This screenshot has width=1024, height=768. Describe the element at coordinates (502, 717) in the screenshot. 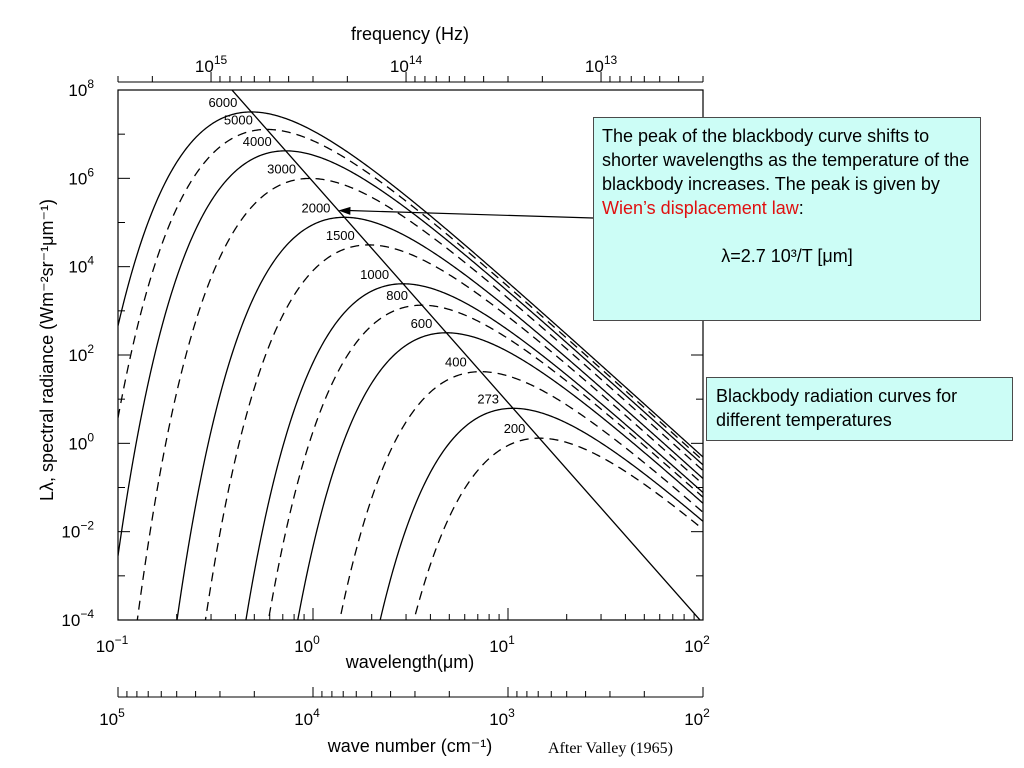

I see `wavenumber-tick-label: 10³` at that location.